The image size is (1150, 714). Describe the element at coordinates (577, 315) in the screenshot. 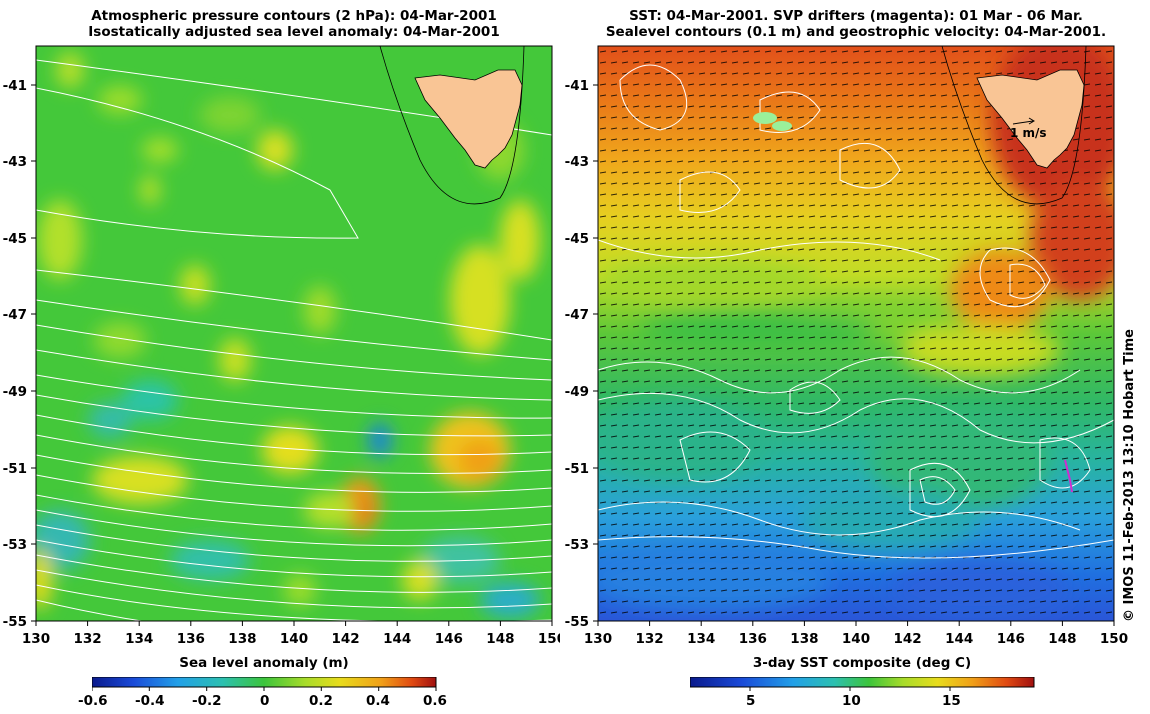

I see `right-lat-tick: -47` at that location.